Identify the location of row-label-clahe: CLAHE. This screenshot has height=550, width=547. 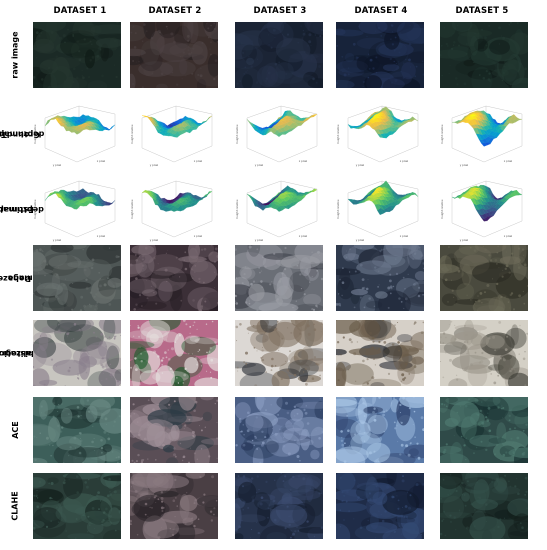
(16, 506).